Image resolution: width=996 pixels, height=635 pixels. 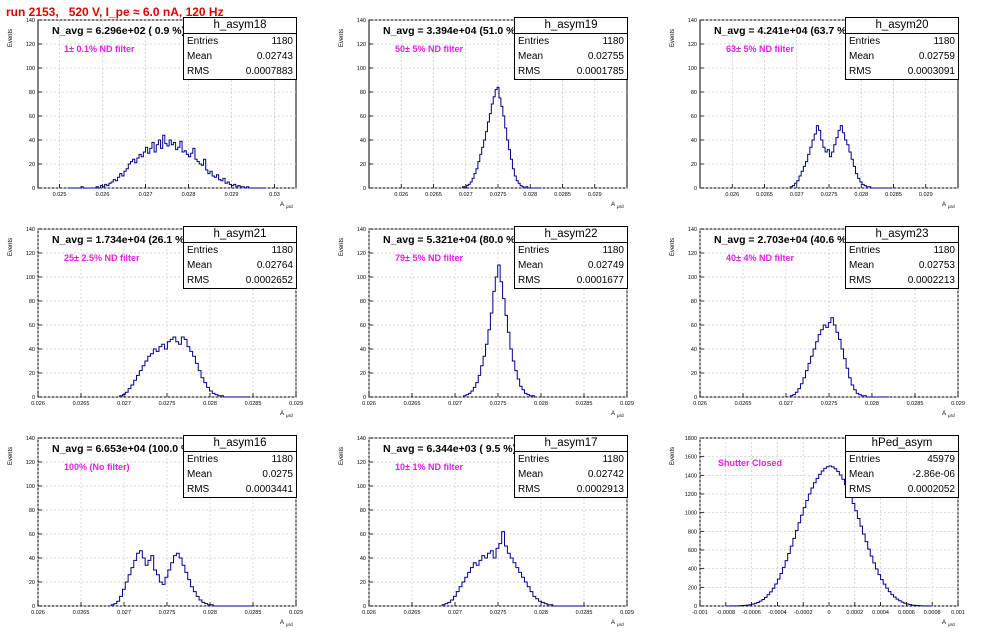 What do you see at coordinates (97, 467) in the screenshot?
I see `filter-label: 100% (No filter)` at bounding box center [97, 467].